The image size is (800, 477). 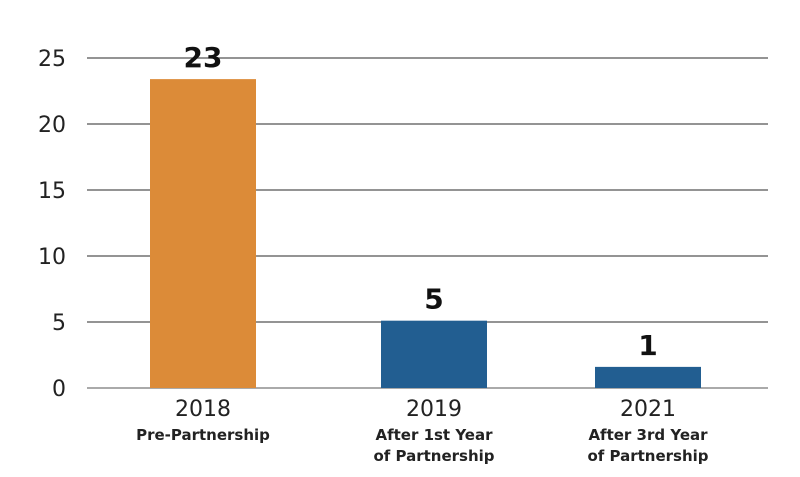 What do you see at coordinates (434, 354) in the screenshot?
I see `bar-2019` at bounding box center [434, 354].